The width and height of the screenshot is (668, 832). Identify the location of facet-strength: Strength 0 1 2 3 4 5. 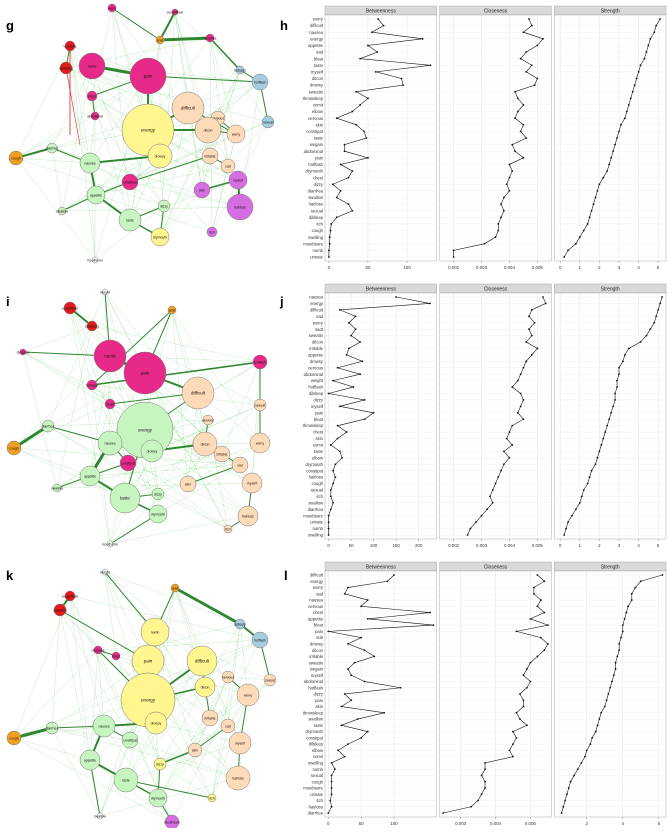
(610, 415).